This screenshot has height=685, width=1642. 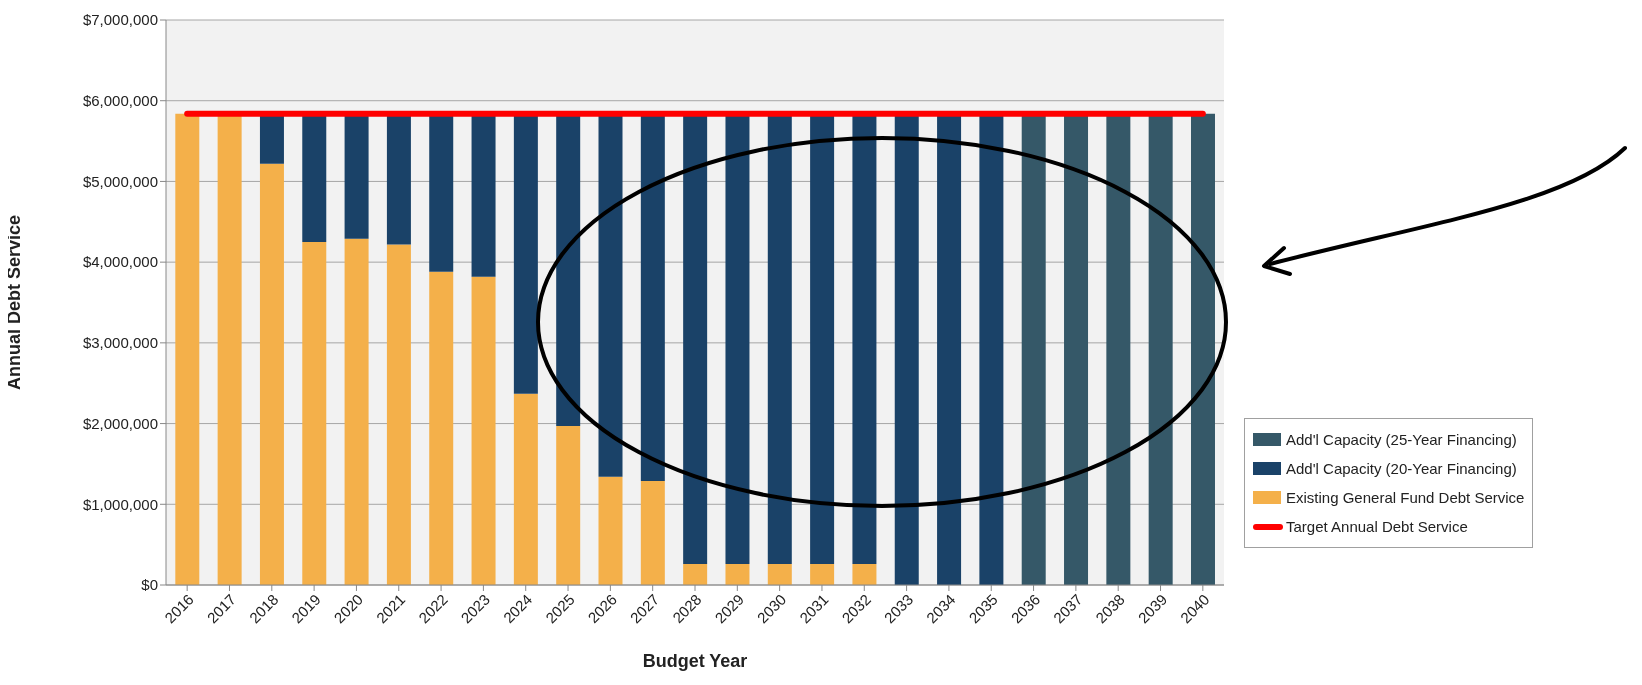 I want to click on legend-label: Add'l Capacity (20-Year Financing), so click(x=1401, y=468).